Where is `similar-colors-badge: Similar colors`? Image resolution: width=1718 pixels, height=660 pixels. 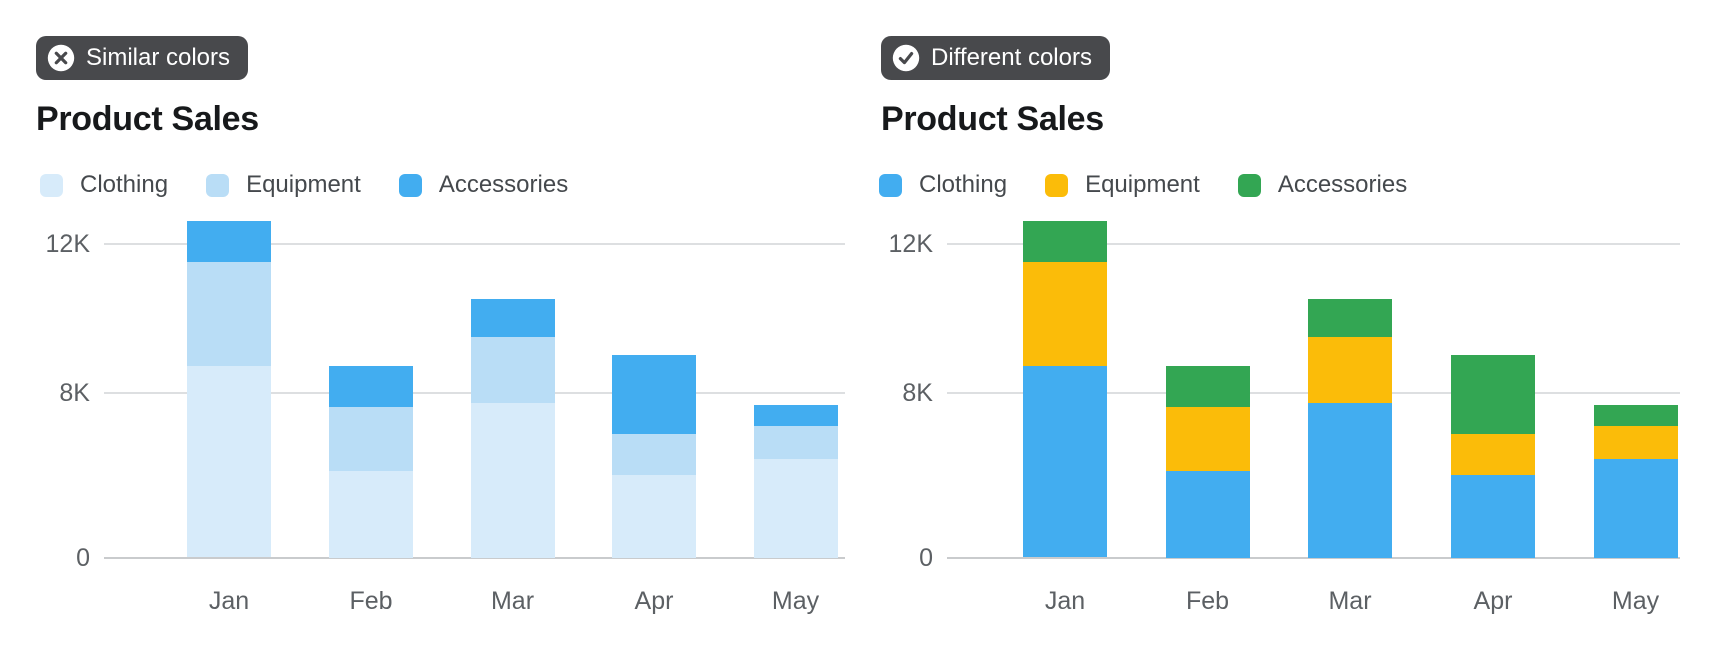 similar-colors-badge: Similar colors is located at coordinates (142, 58).